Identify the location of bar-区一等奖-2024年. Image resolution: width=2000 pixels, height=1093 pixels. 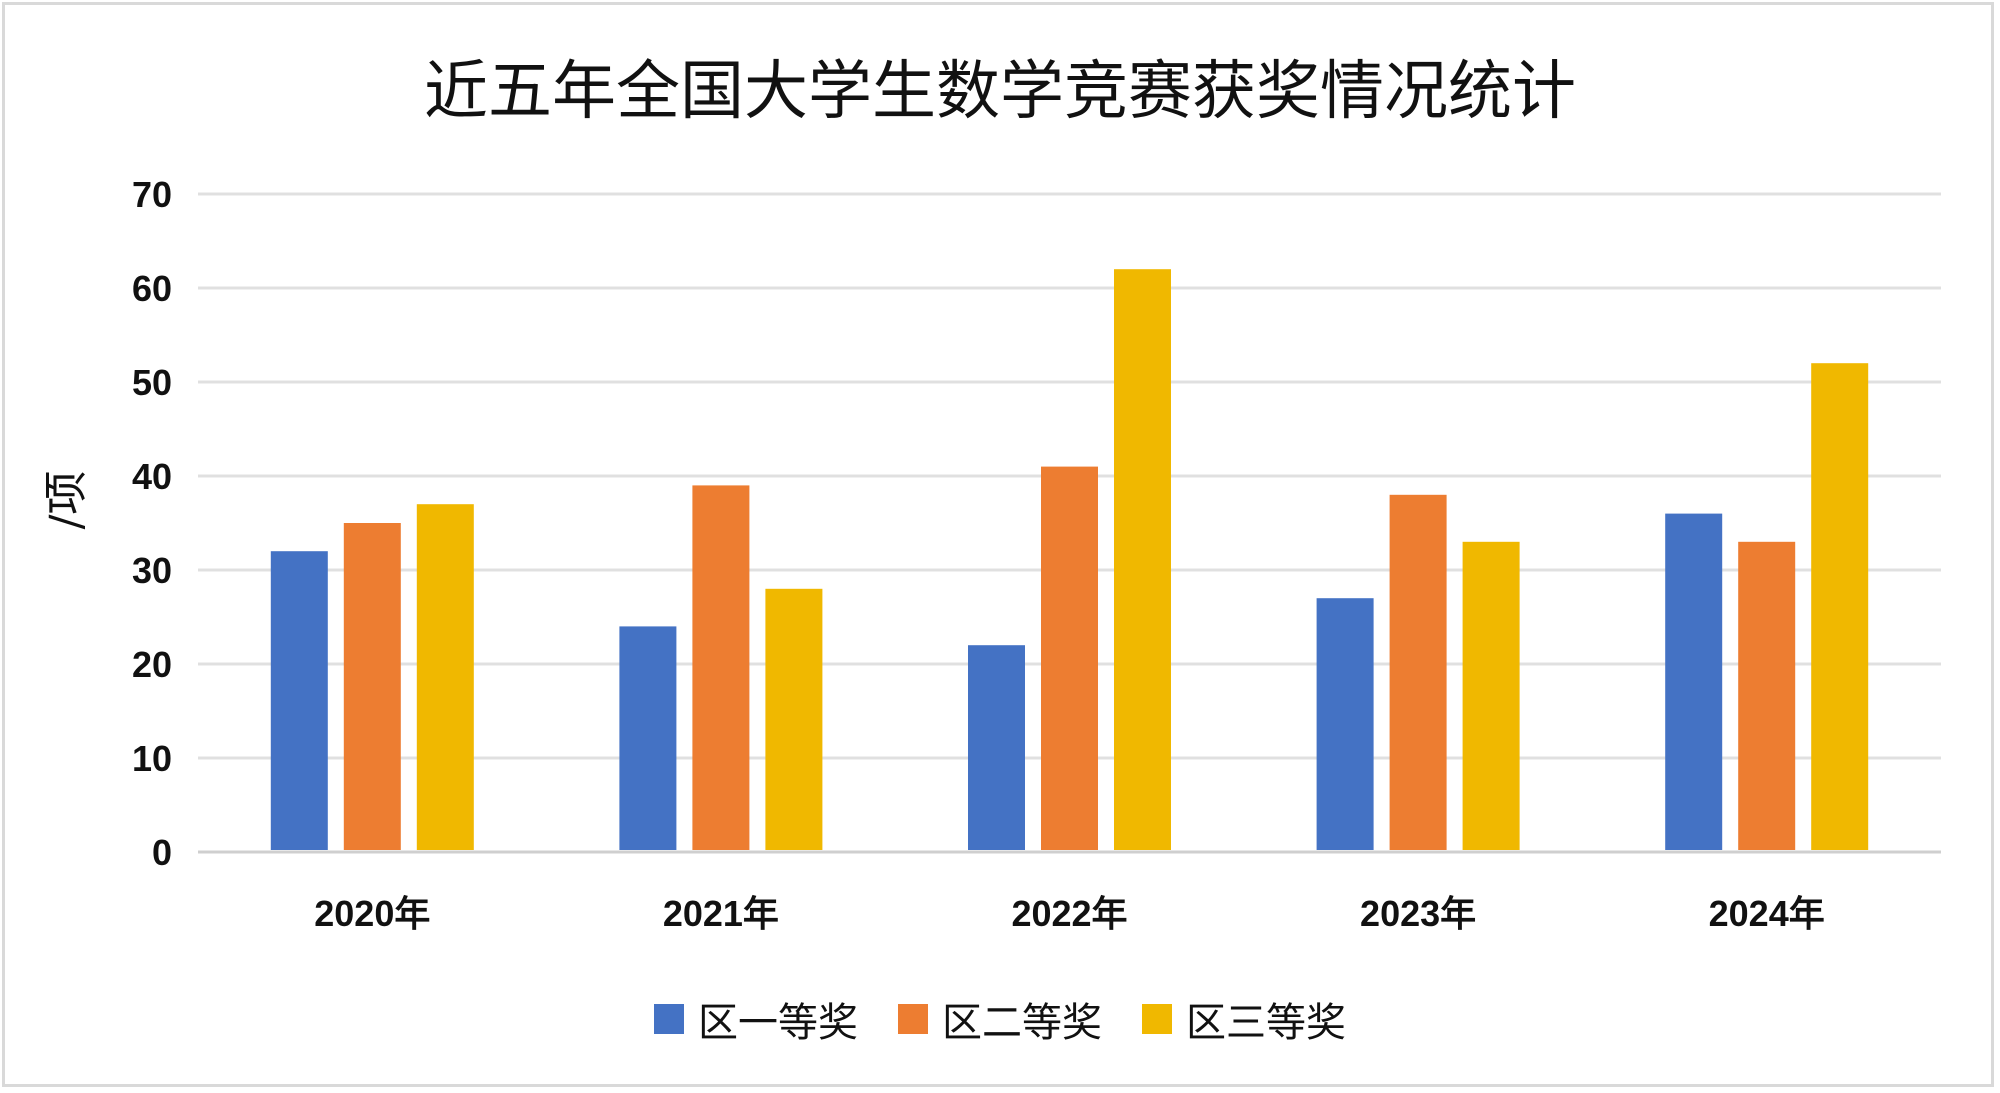
(1694, 681).